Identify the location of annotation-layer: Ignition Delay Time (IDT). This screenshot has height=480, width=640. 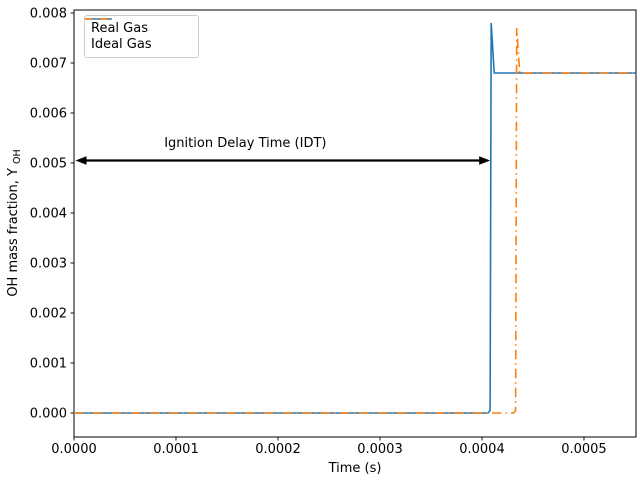
(283, 150).